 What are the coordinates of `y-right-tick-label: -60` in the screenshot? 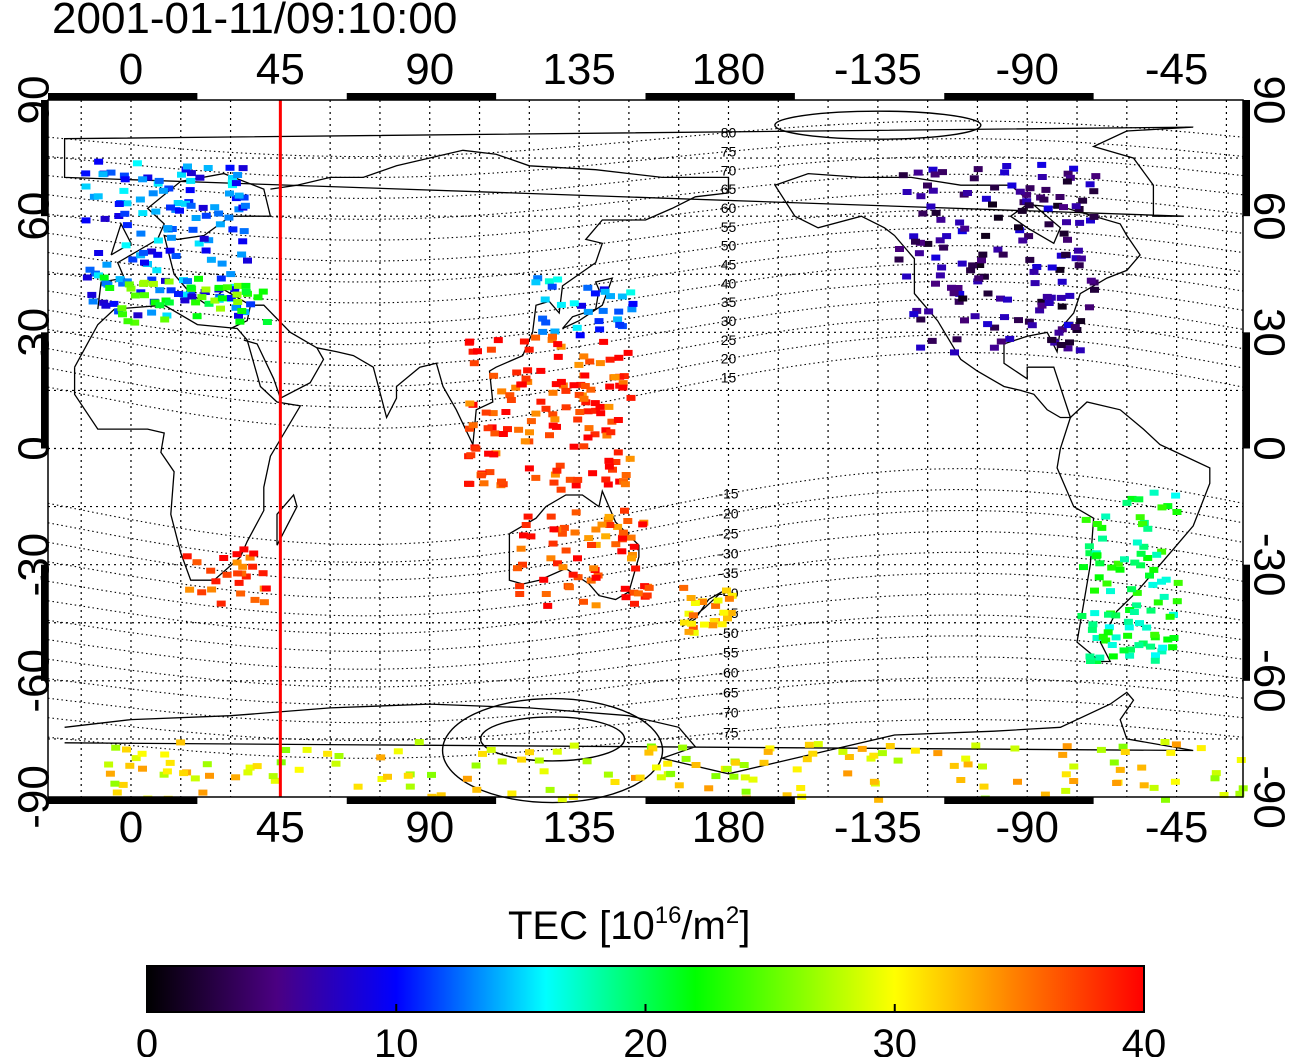 It's located at (1268, 681).